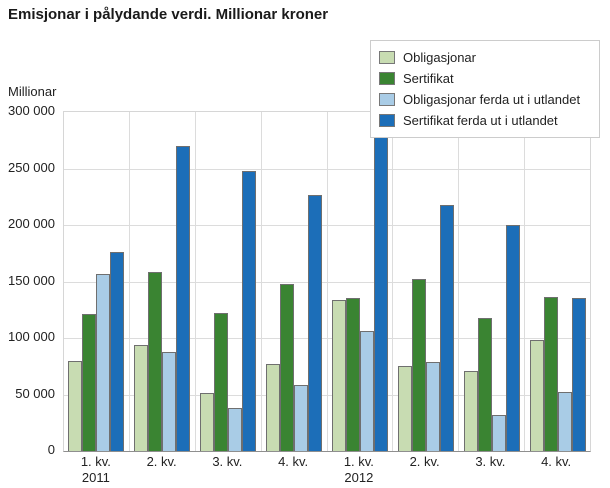 This screenshot has height=488, width=610. I want to click on legend-swatch-sertifikat-utland-icon, so click(387, 120).